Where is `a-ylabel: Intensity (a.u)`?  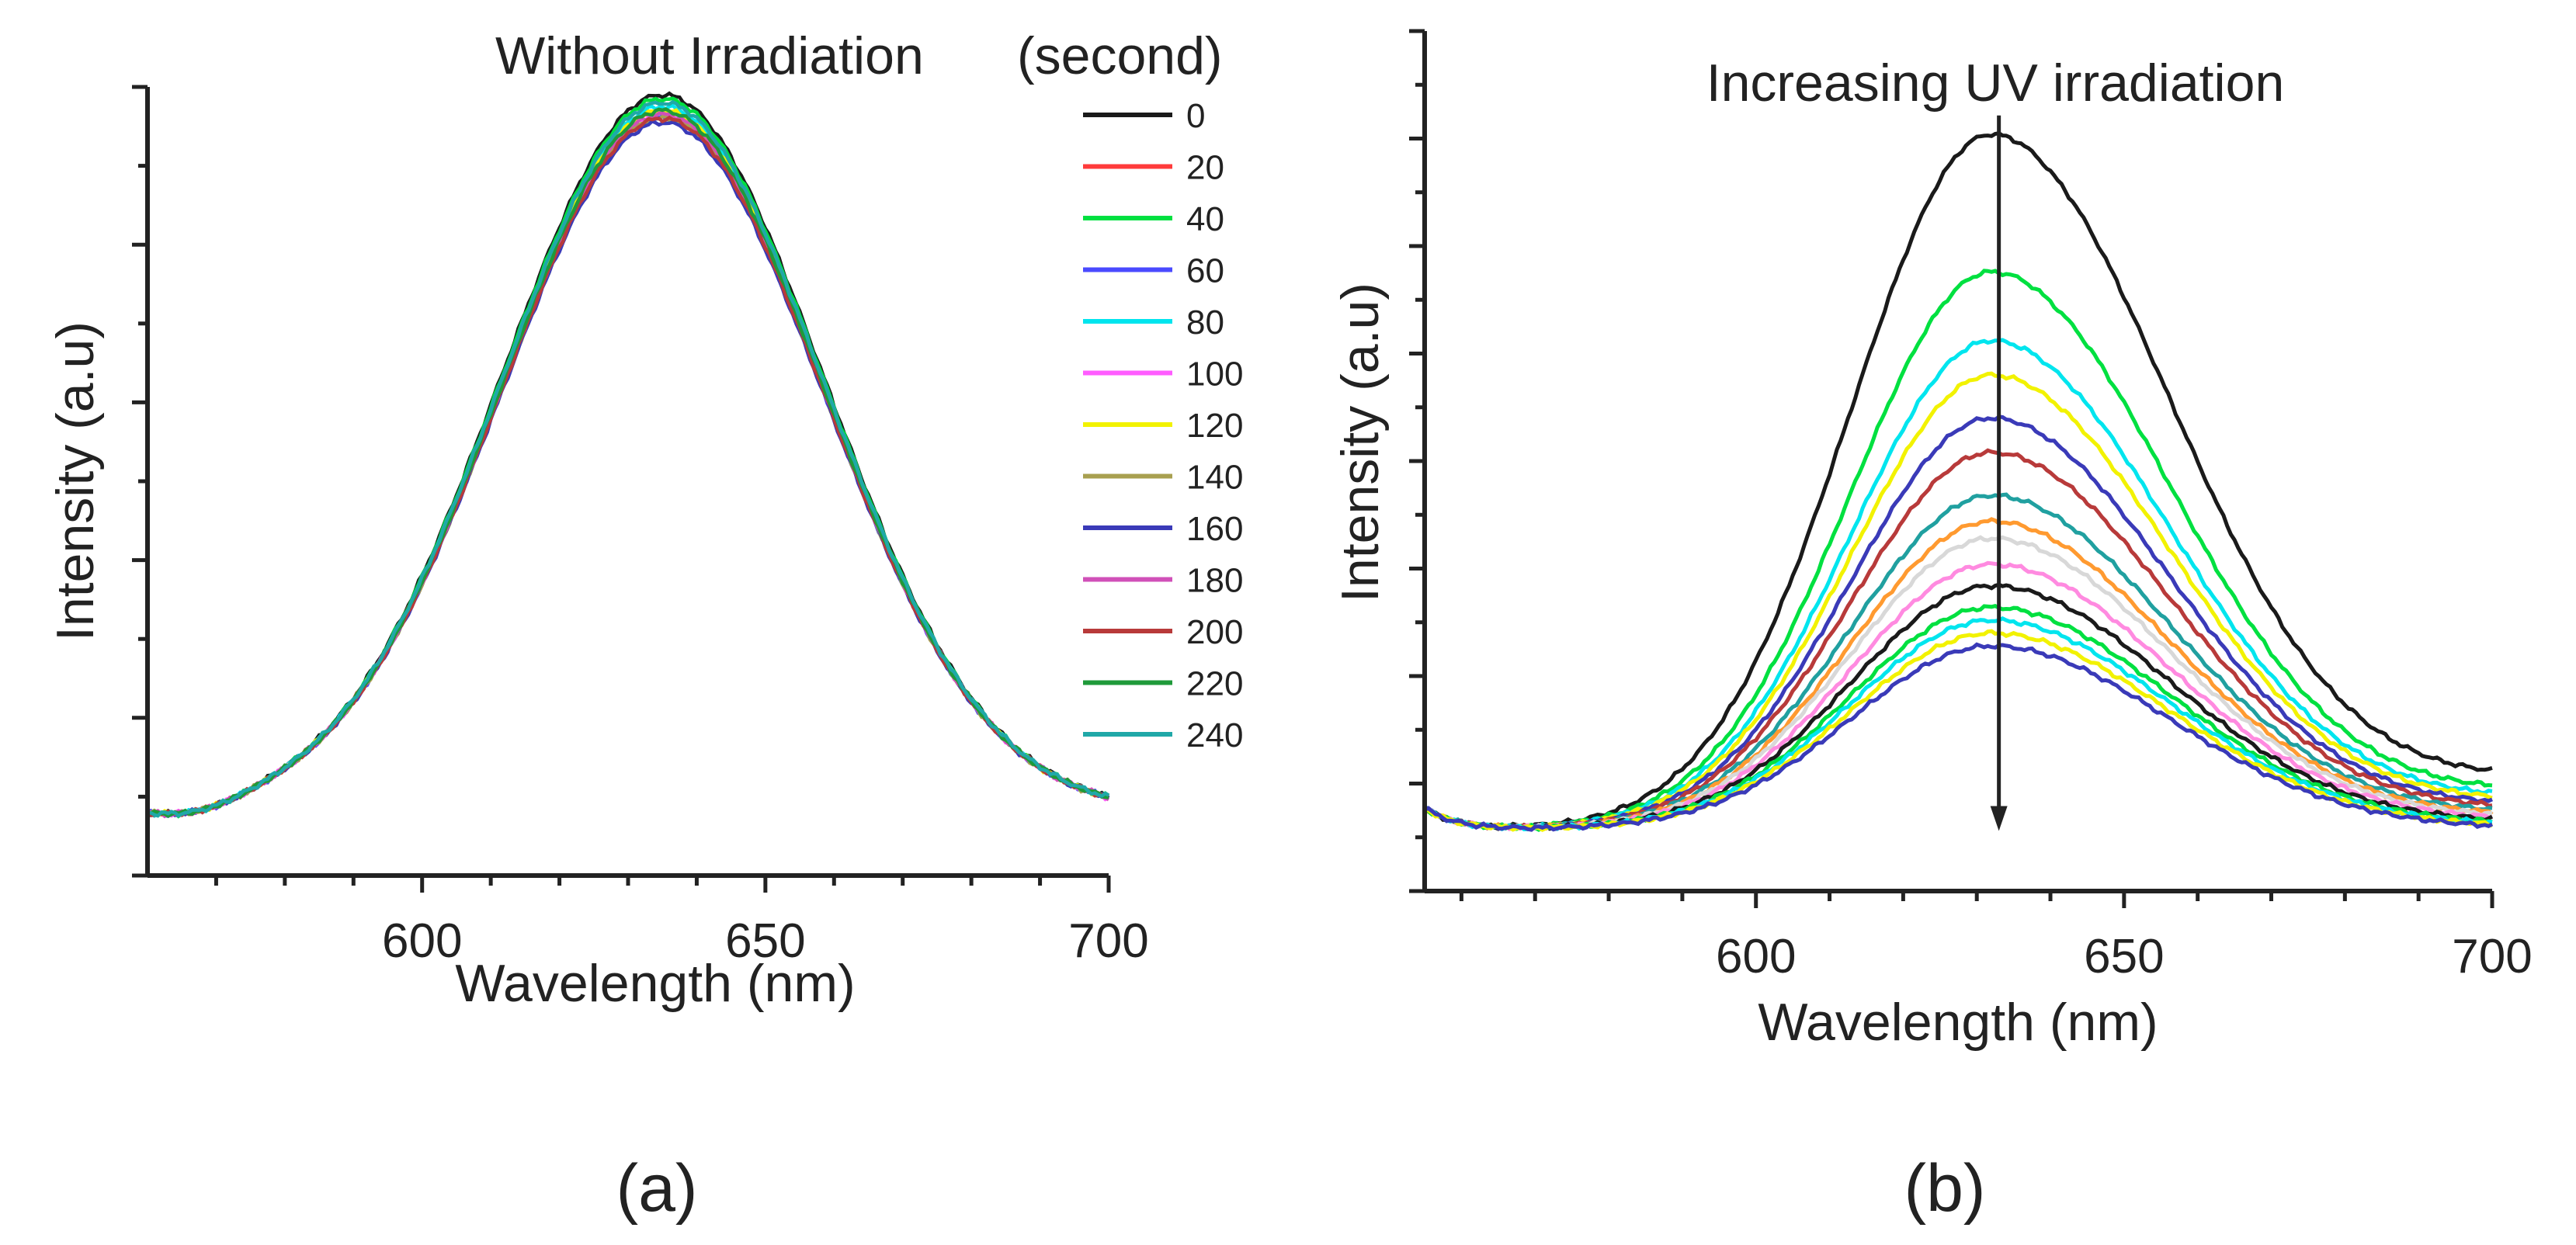 a-ylabel: Intensity (a.u) is located at coordinates (75, 481).